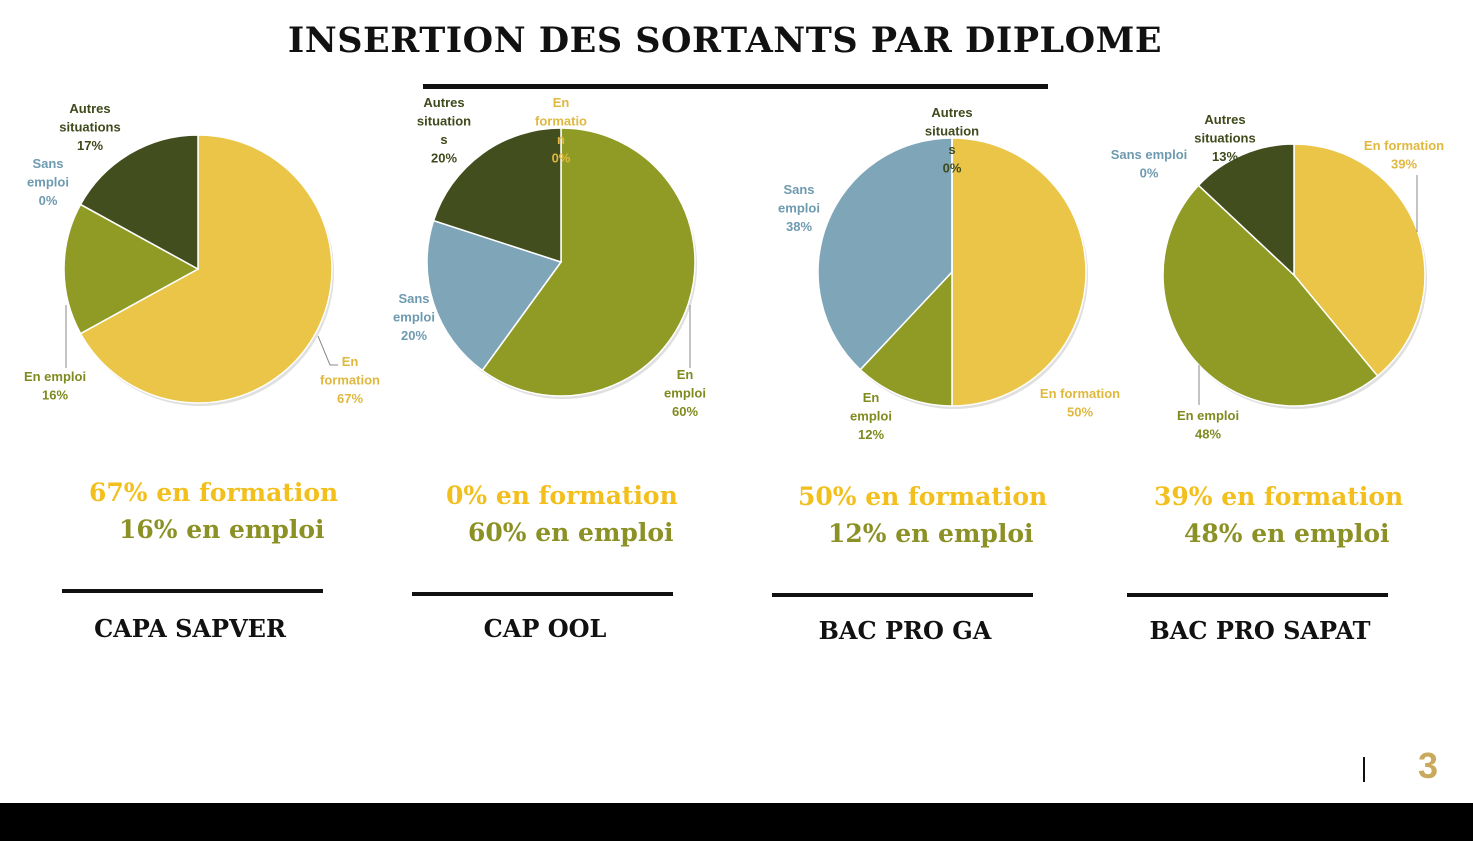 The height and width of the screenshot is (841, 1473). What do you see at coordinates (1208, 425) in the screenshot?
I see `data-label-en-emploi-bac-pro-sapat: En emploi 48%` at bounding box center [1208, 425].